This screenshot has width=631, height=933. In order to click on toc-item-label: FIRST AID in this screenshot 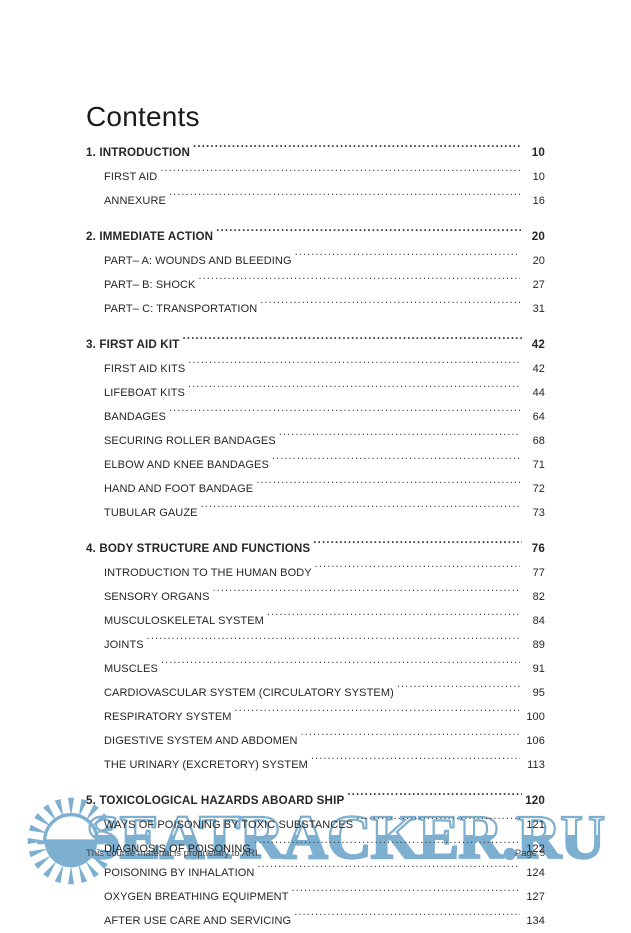, I will do `click(131, 177)`.